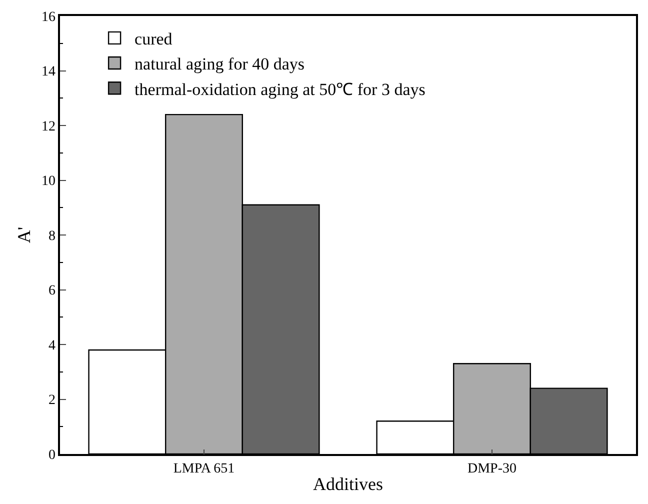 The image size is (648, 504). I want to click on y-tick-label: 4, so click(52, 346).